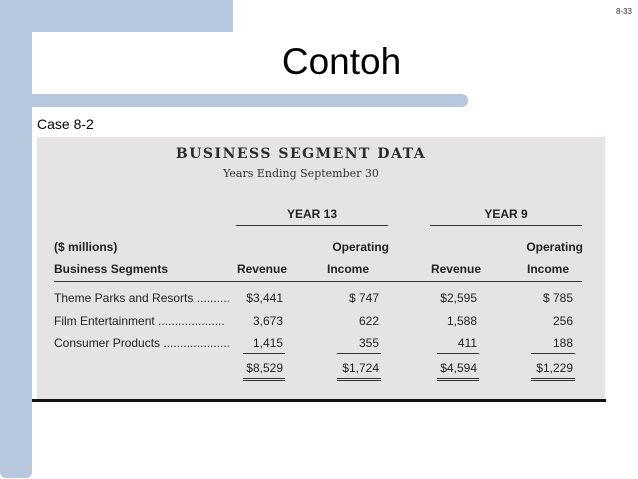 This screenshot has height=479, width=638. I want to click on table-bottom-border, so click(319, 400).